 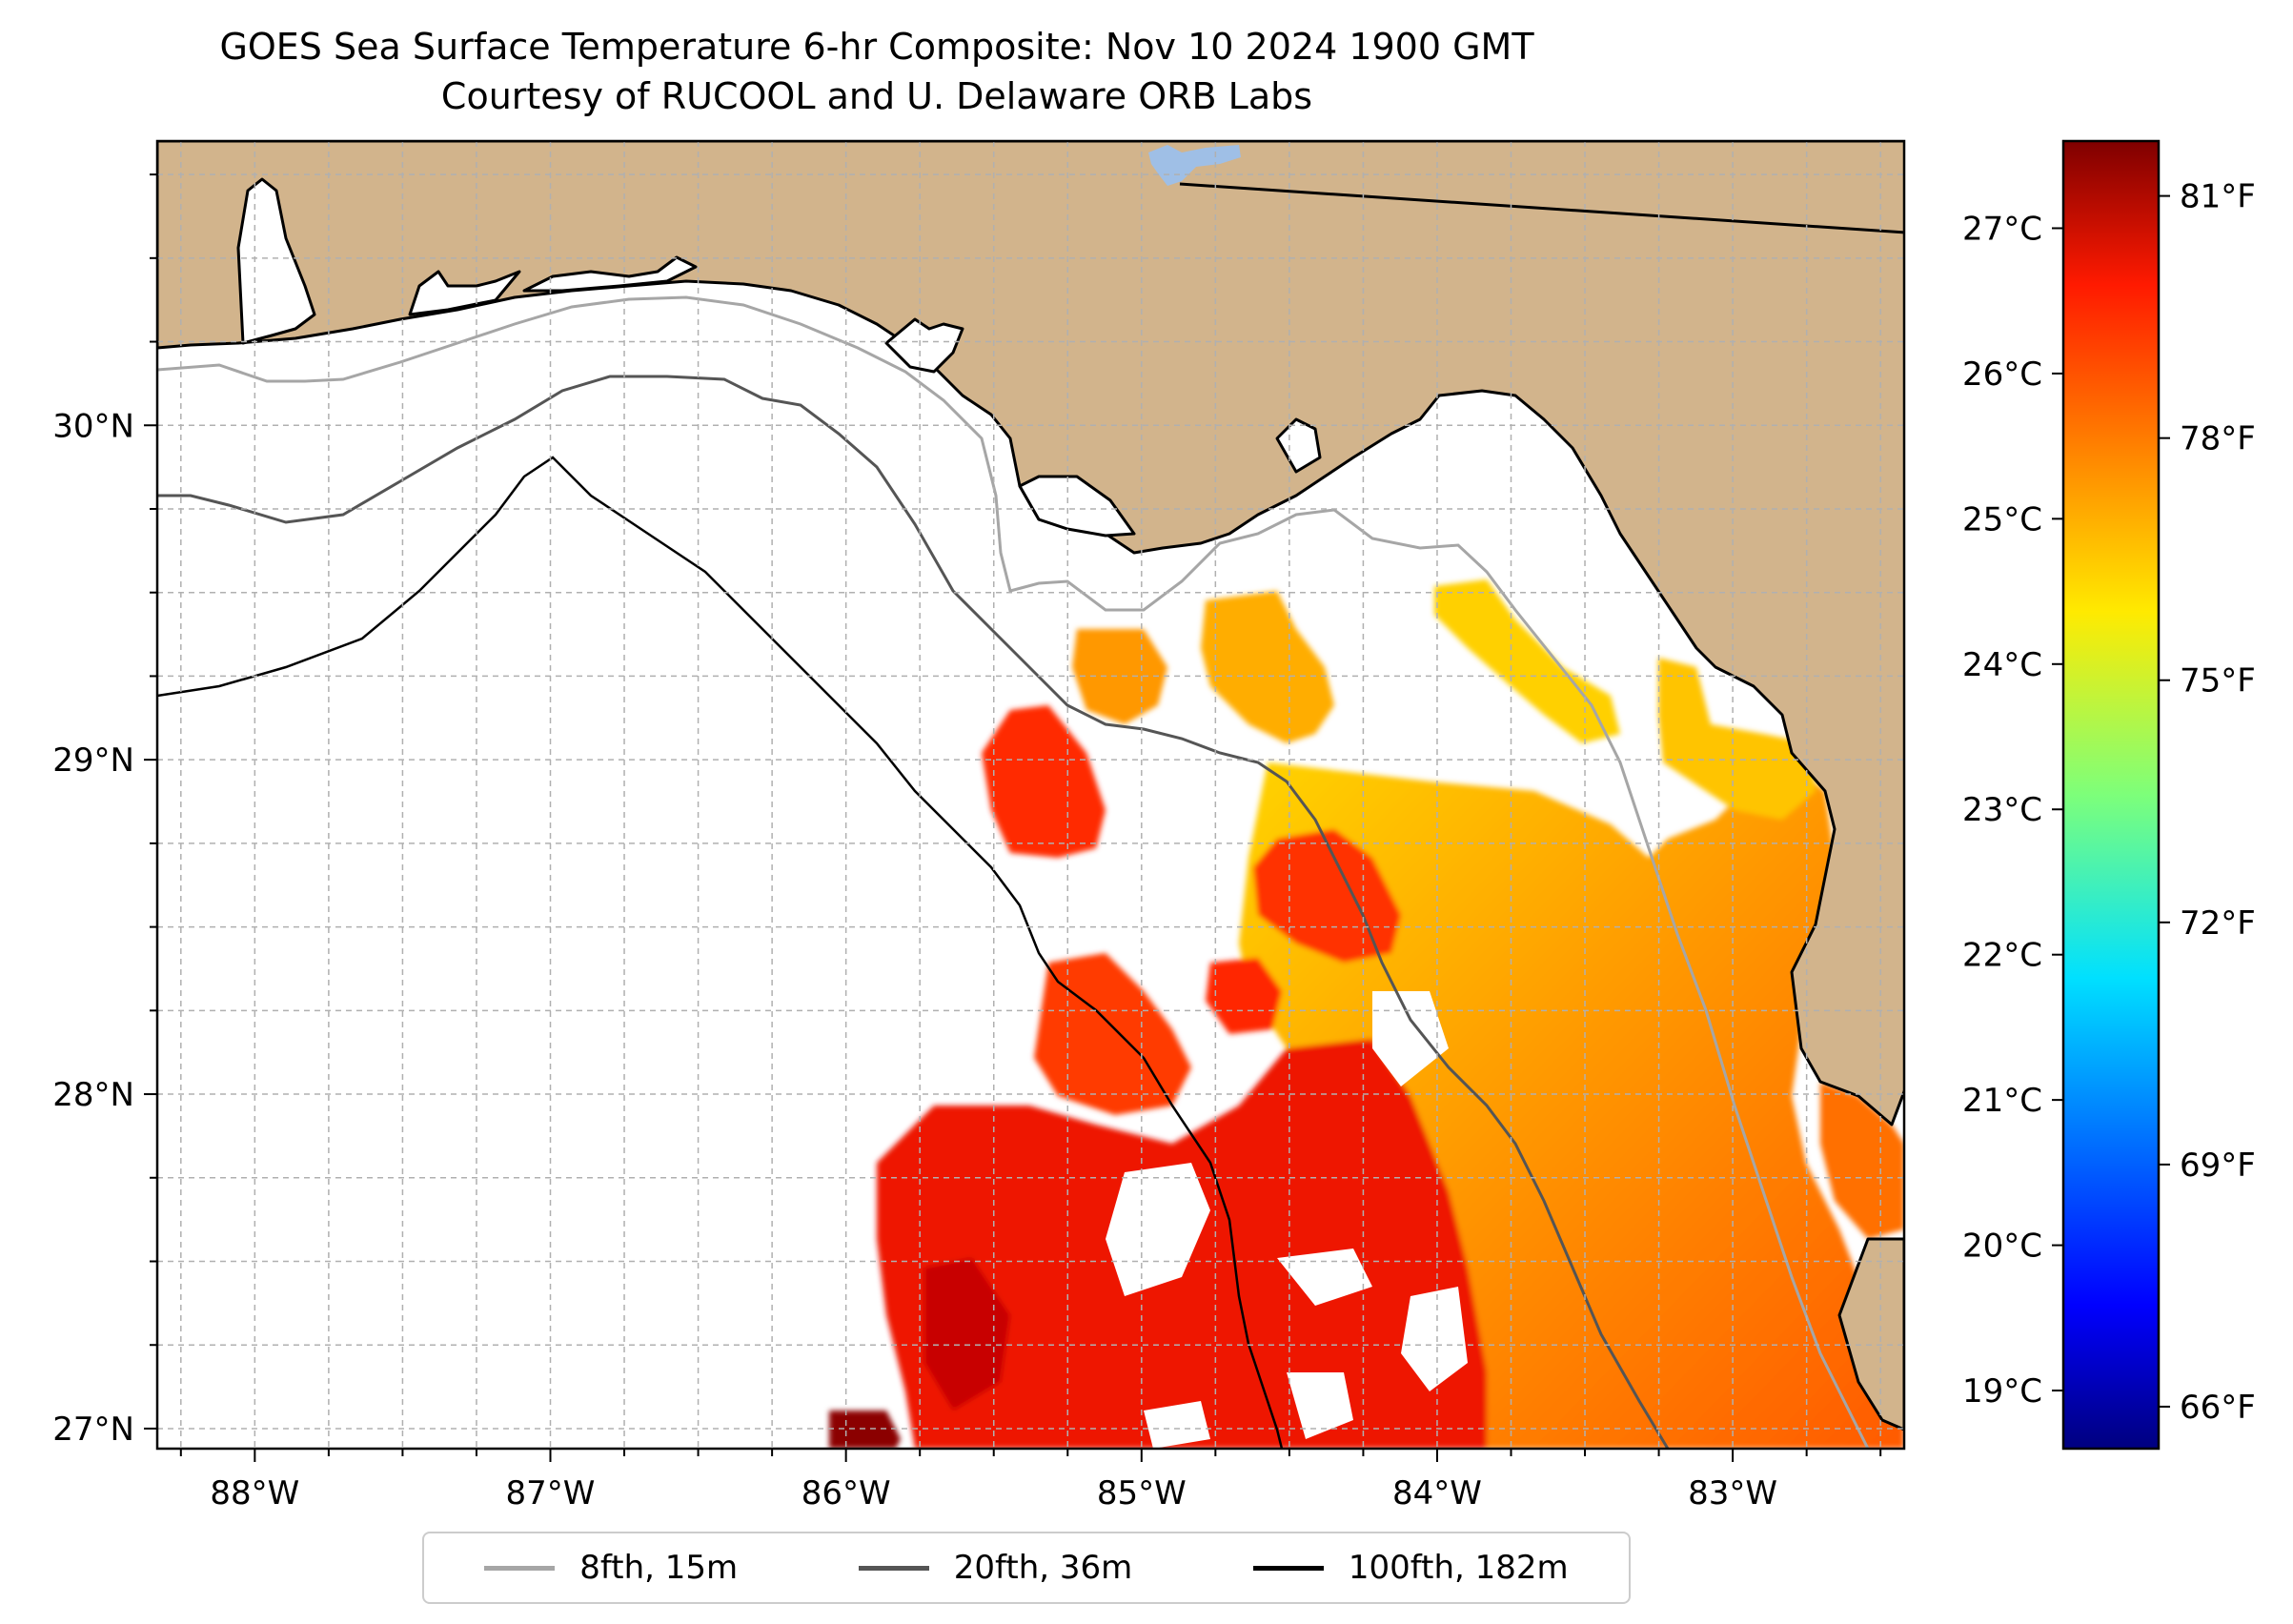 I want to click on lake-seminole, so click(x=1195, y=165).